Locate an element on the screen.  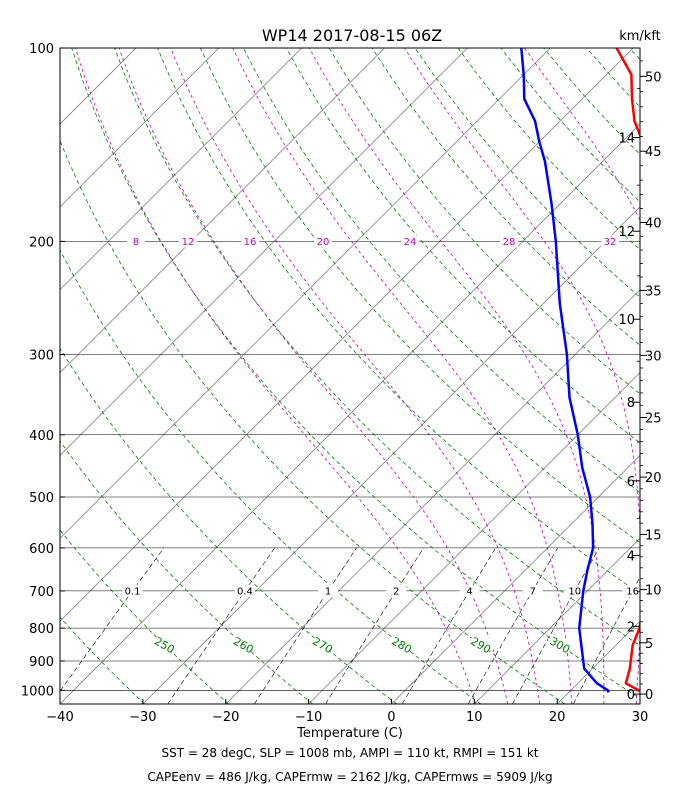
dry-adiabat-label: 270 is located at coordinates (322, 646).